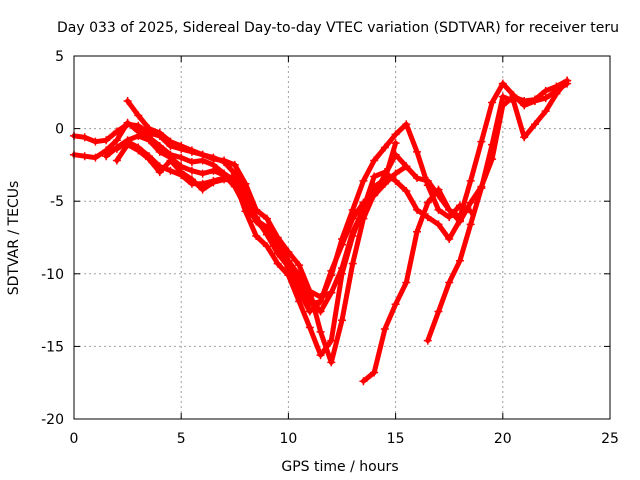  Describe the element at coordinates (52, 238) in the screenshot. I see `y-tick-labels: 5 0 -5 -10 -15 -20` at that location.